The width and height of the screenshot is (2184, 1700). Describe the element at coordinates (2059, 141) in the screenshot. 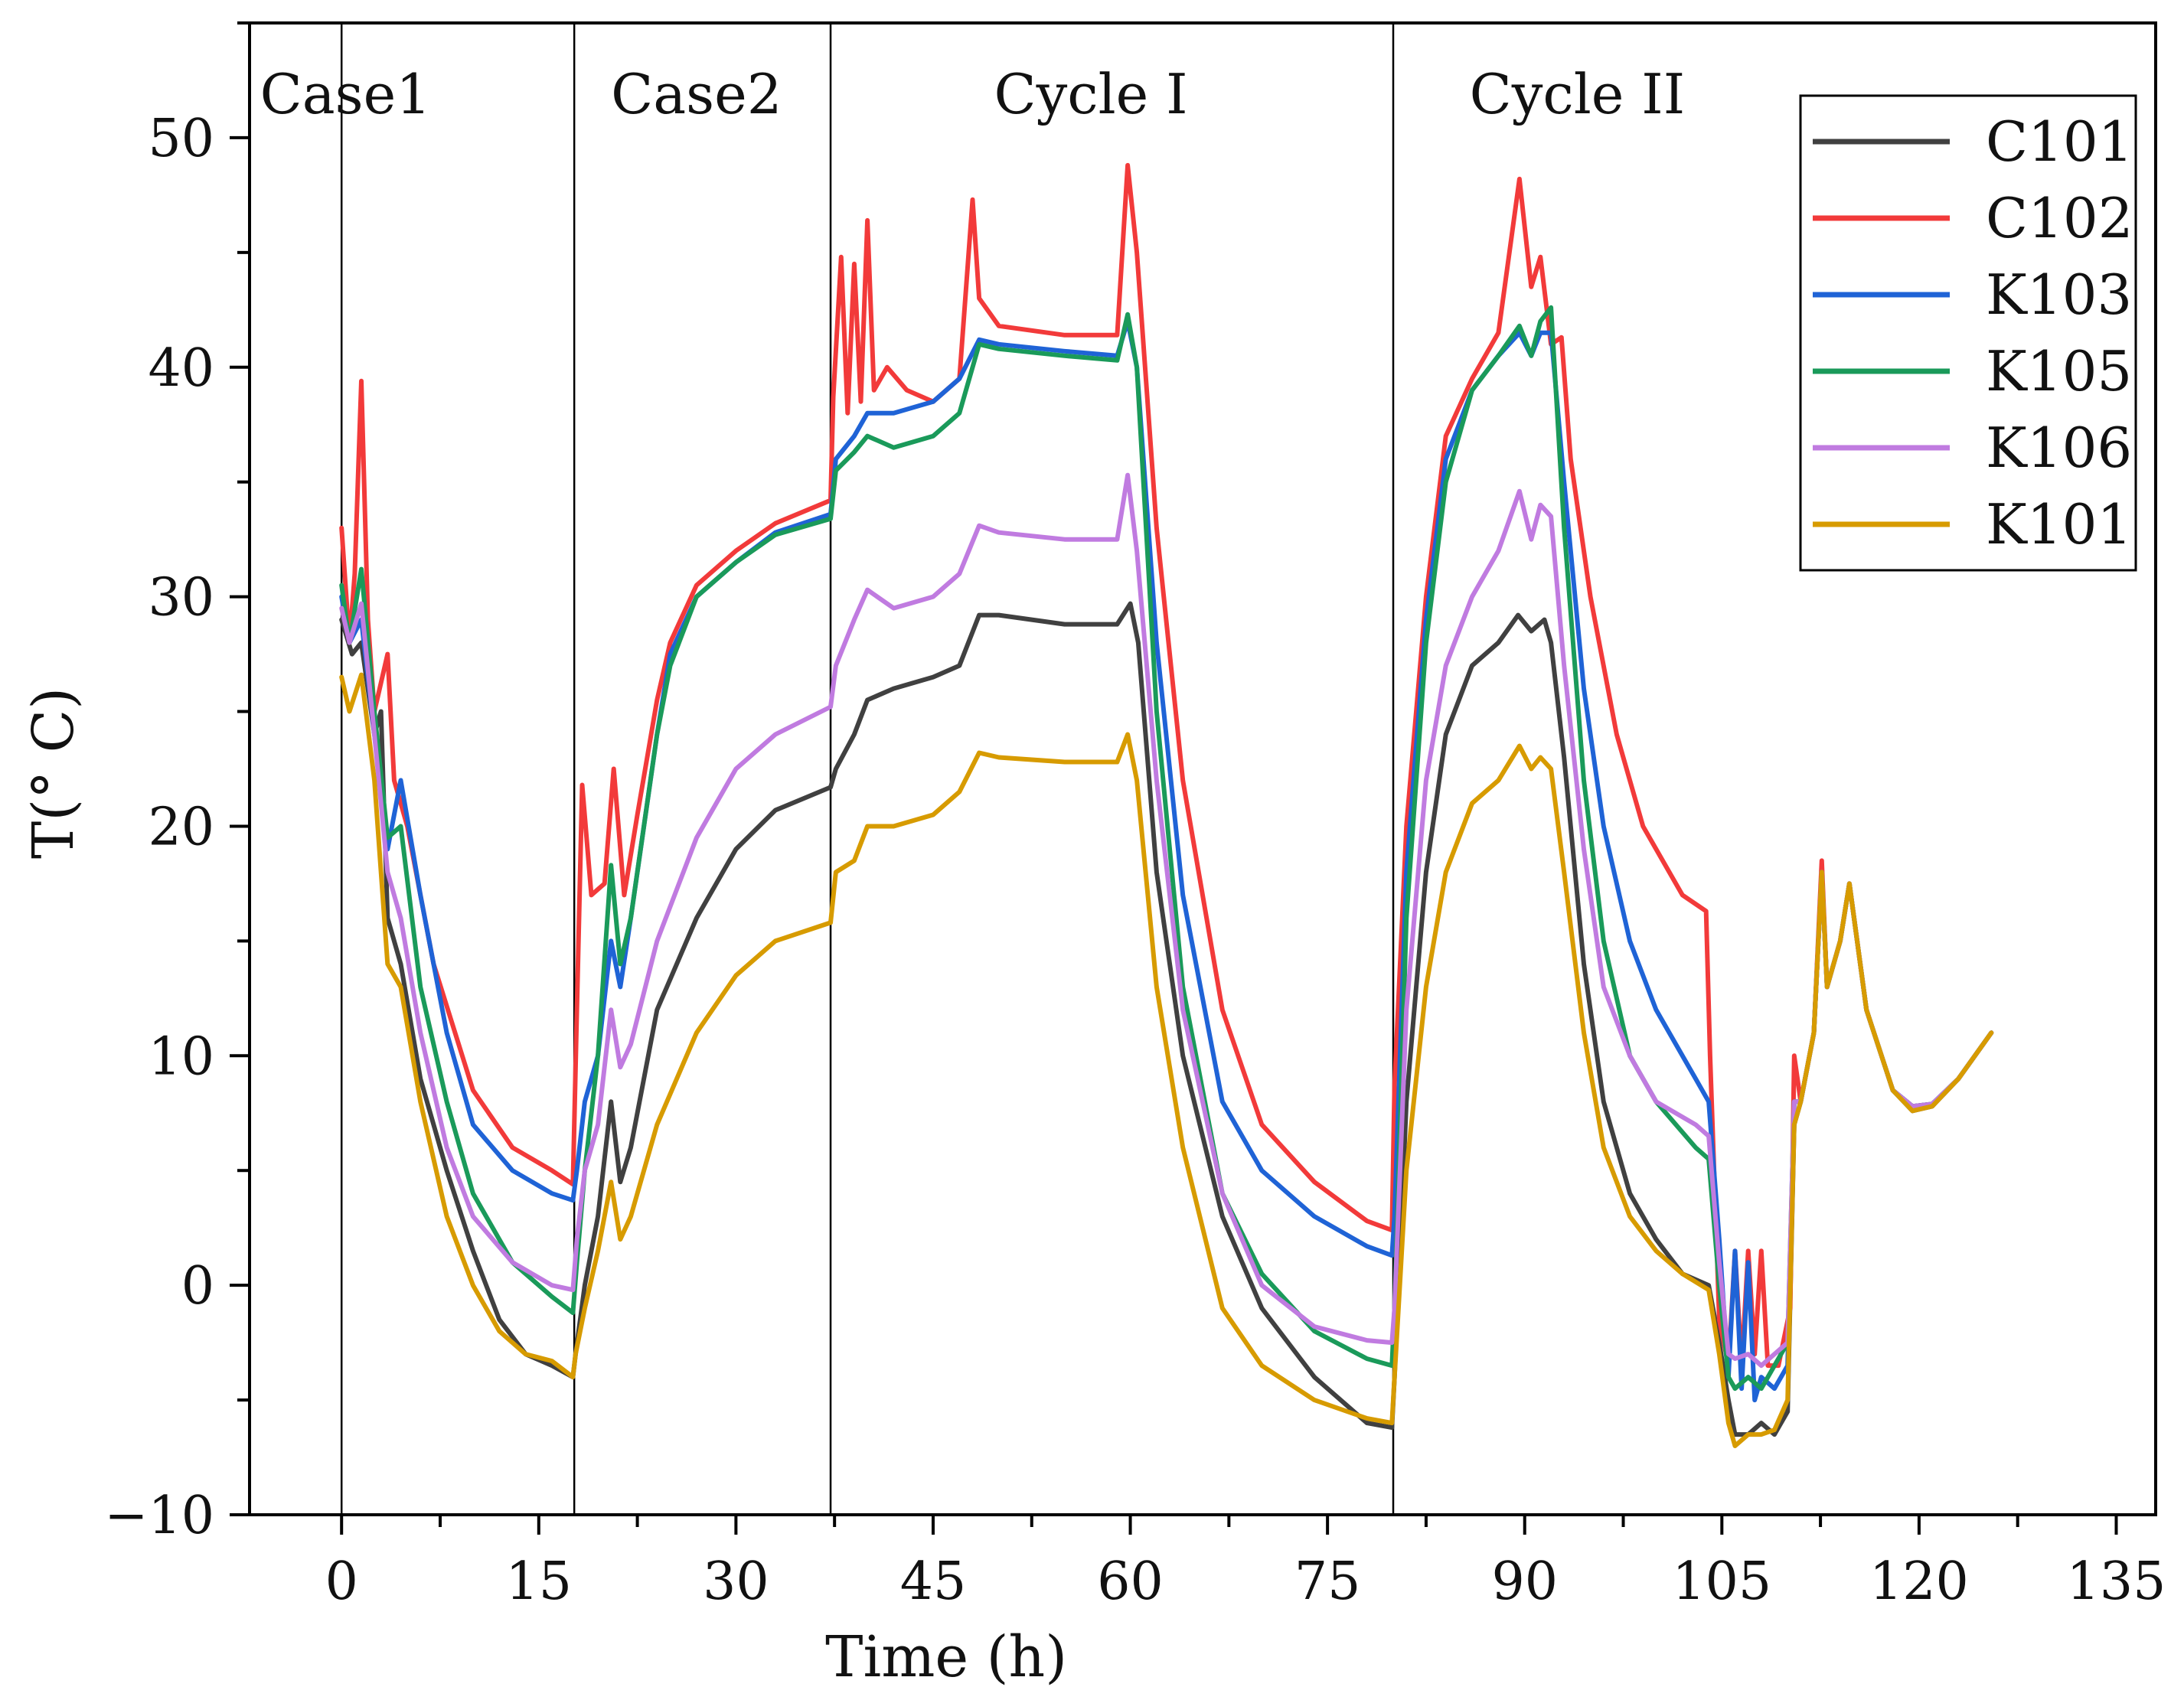

I see `legend-label-c101: C101` at that location.